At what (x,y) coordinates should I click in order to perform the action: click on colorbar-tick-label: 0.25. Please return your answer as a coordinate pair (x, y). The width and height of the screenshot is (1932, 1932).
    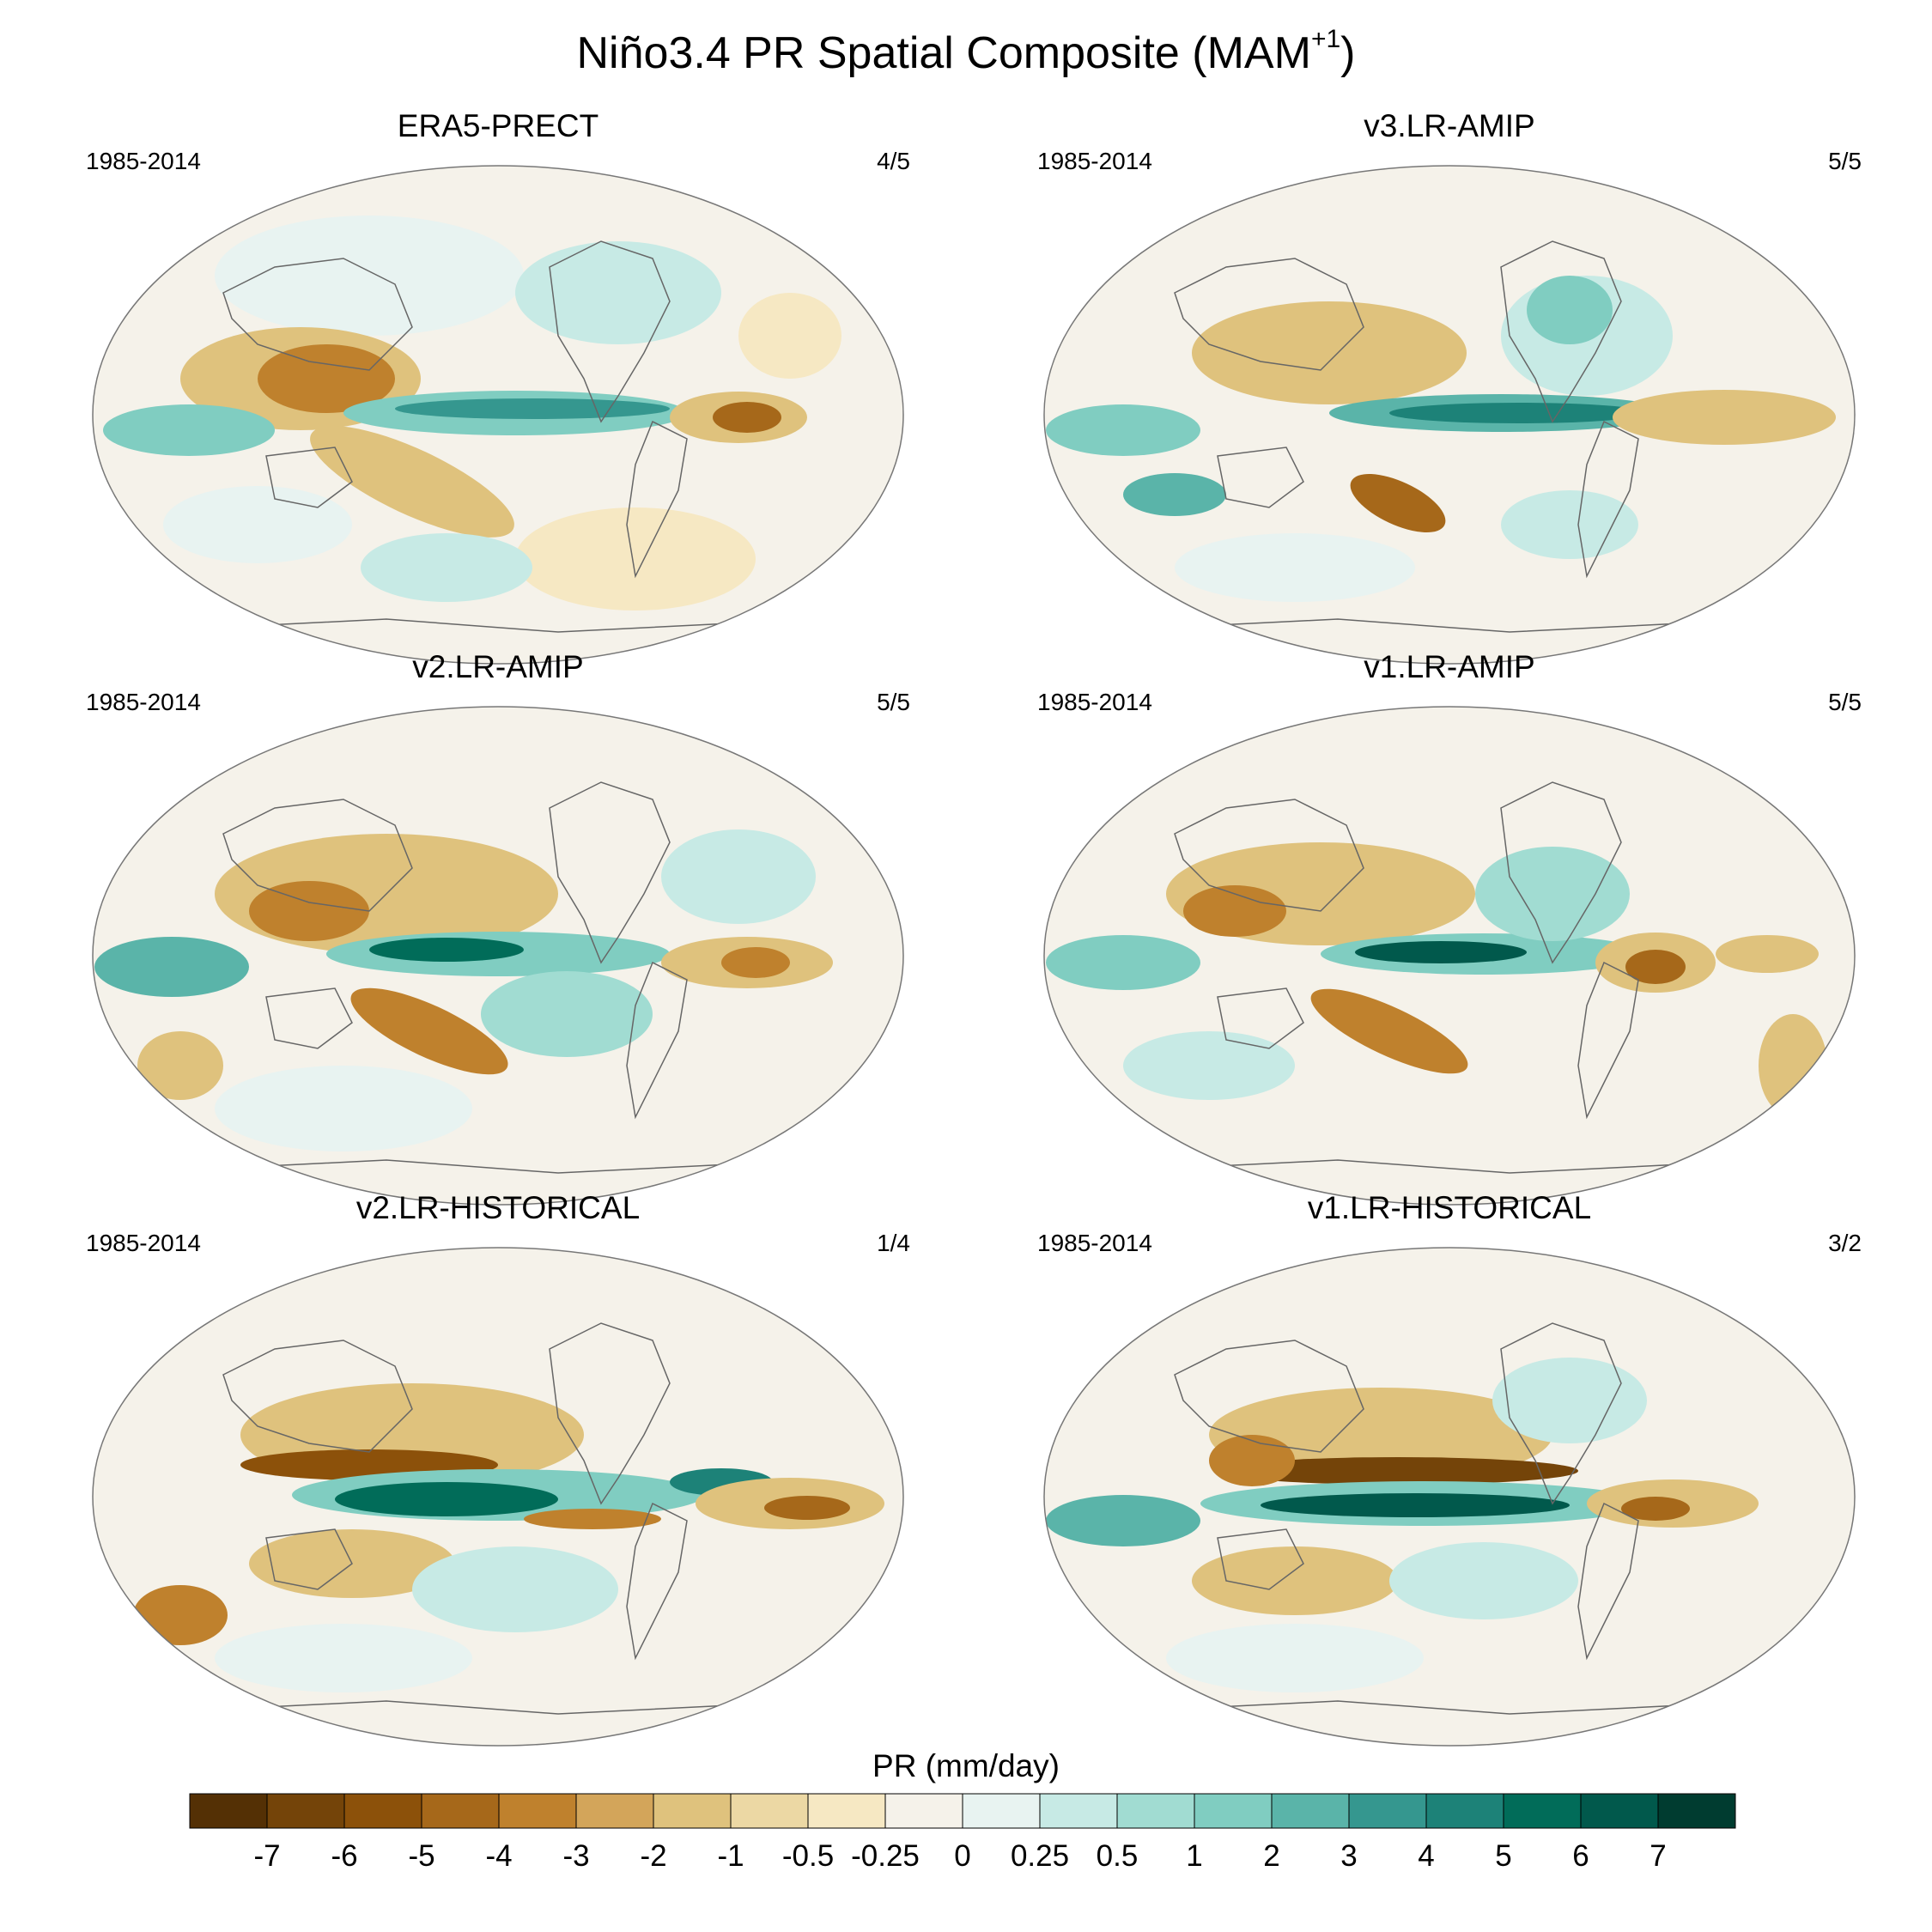
    Looking at the image, I should click on (1040, 1856).